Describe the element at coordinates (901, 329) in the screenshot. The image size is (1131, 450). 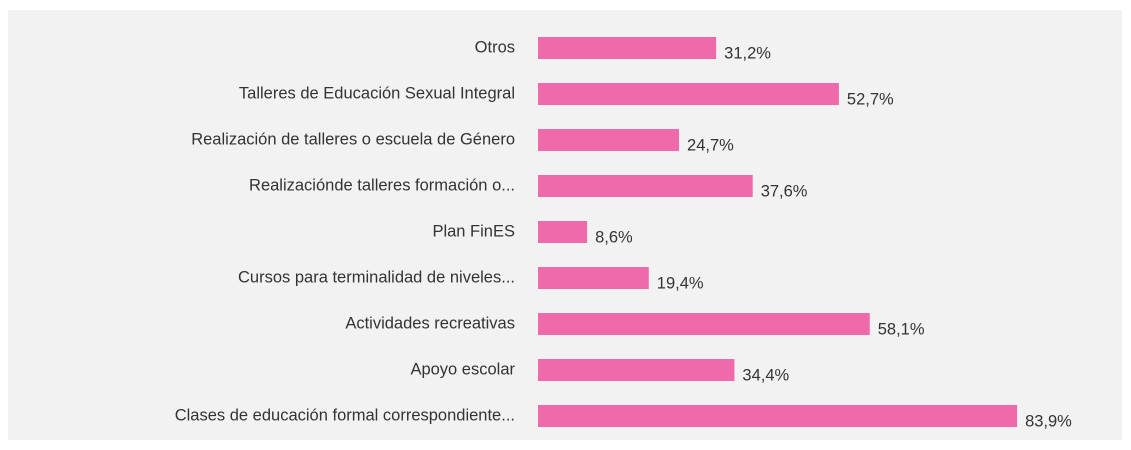
I see `value-label: 58,1%` at that location.